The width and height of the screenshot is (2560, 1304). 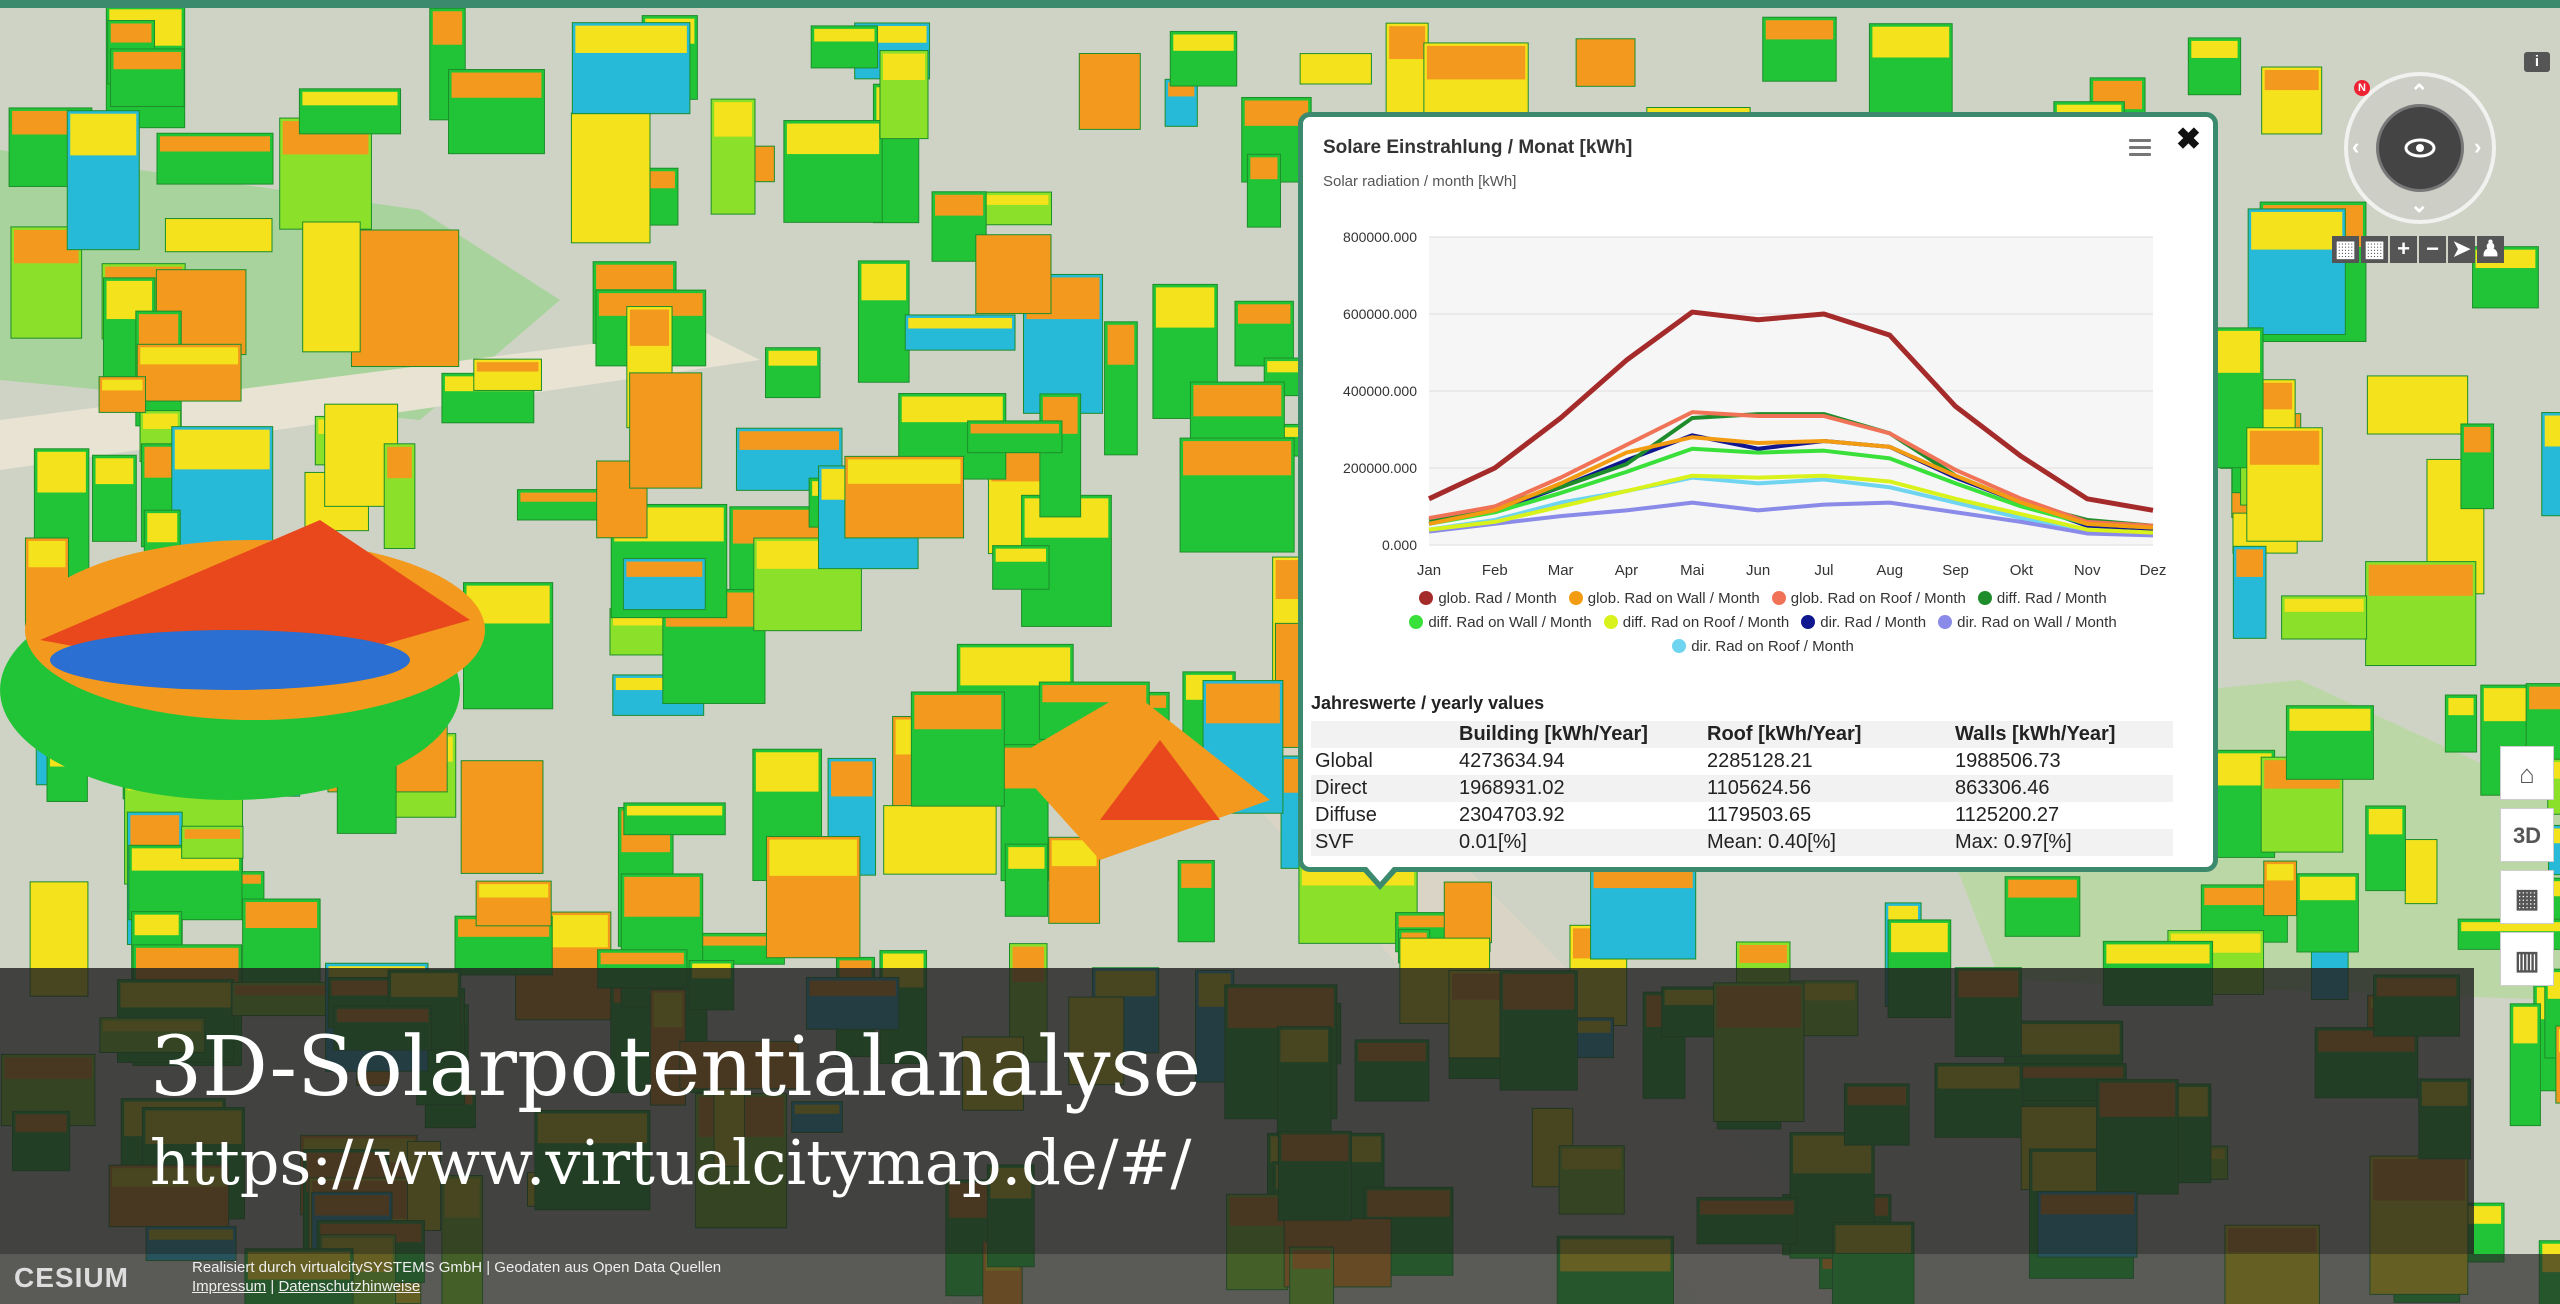 What do you see at coordinates (2537, 62) in the screenshot?
I see `info-button: i` at bounding box center [2537, 62].